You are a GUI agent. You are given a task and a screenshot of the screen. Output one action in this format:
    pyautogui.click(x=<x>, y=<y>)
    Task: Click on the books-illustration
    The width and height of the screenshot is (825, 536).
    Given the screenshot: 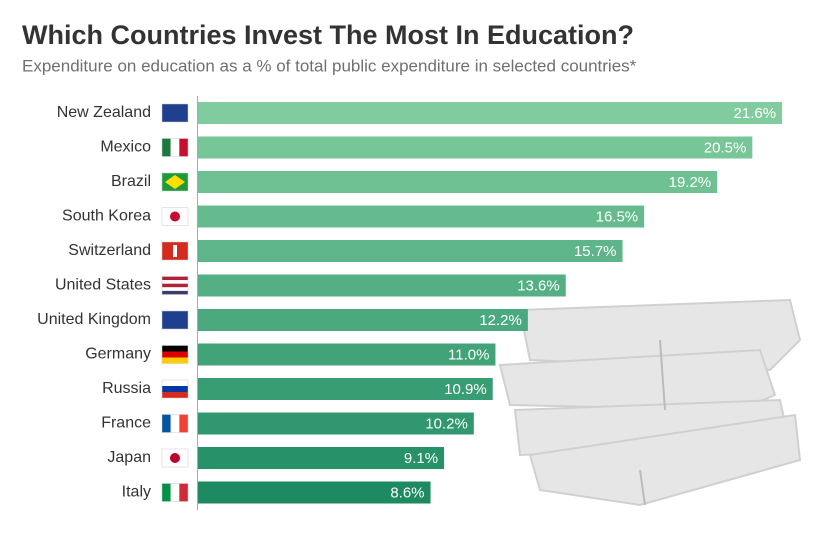 What is the action you would take?
    pyautogui.click(x=650, y=402)
    